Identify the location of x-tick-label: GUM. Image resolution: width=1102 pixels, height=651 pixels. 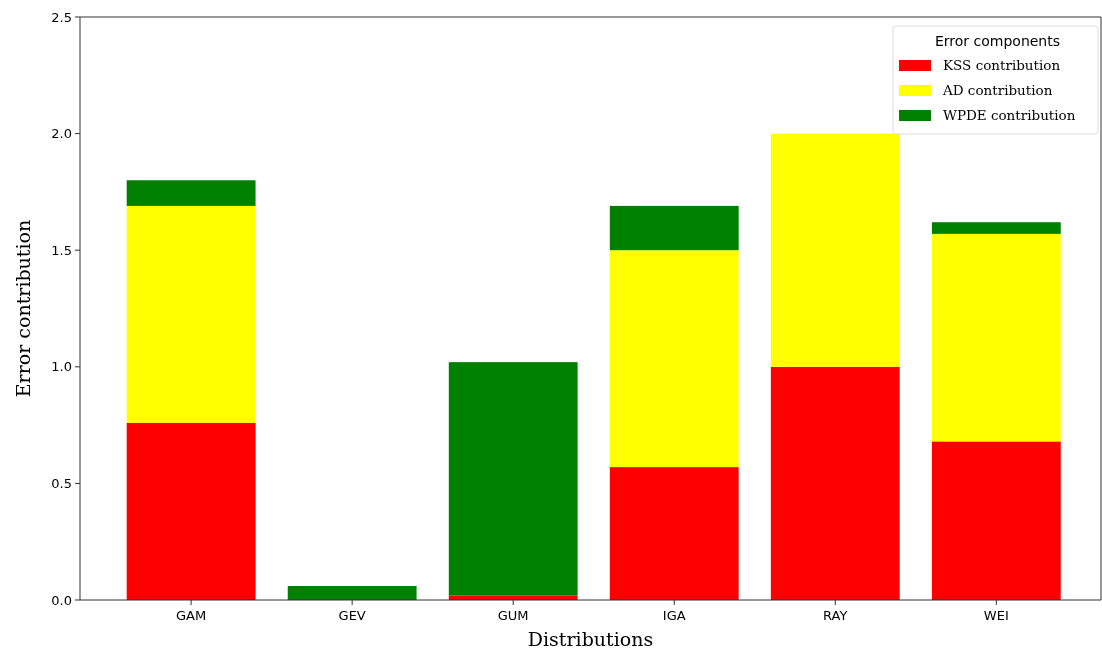
(513, 615).